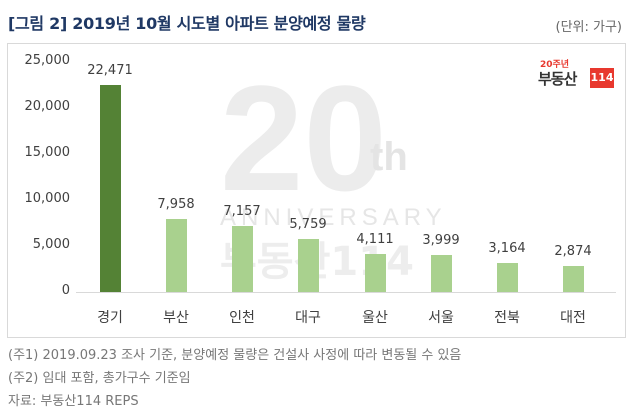 The height and width of the screenshot is (413, 640). I want to click on category-label-gyeonggi: 경기, so click(110, 318).